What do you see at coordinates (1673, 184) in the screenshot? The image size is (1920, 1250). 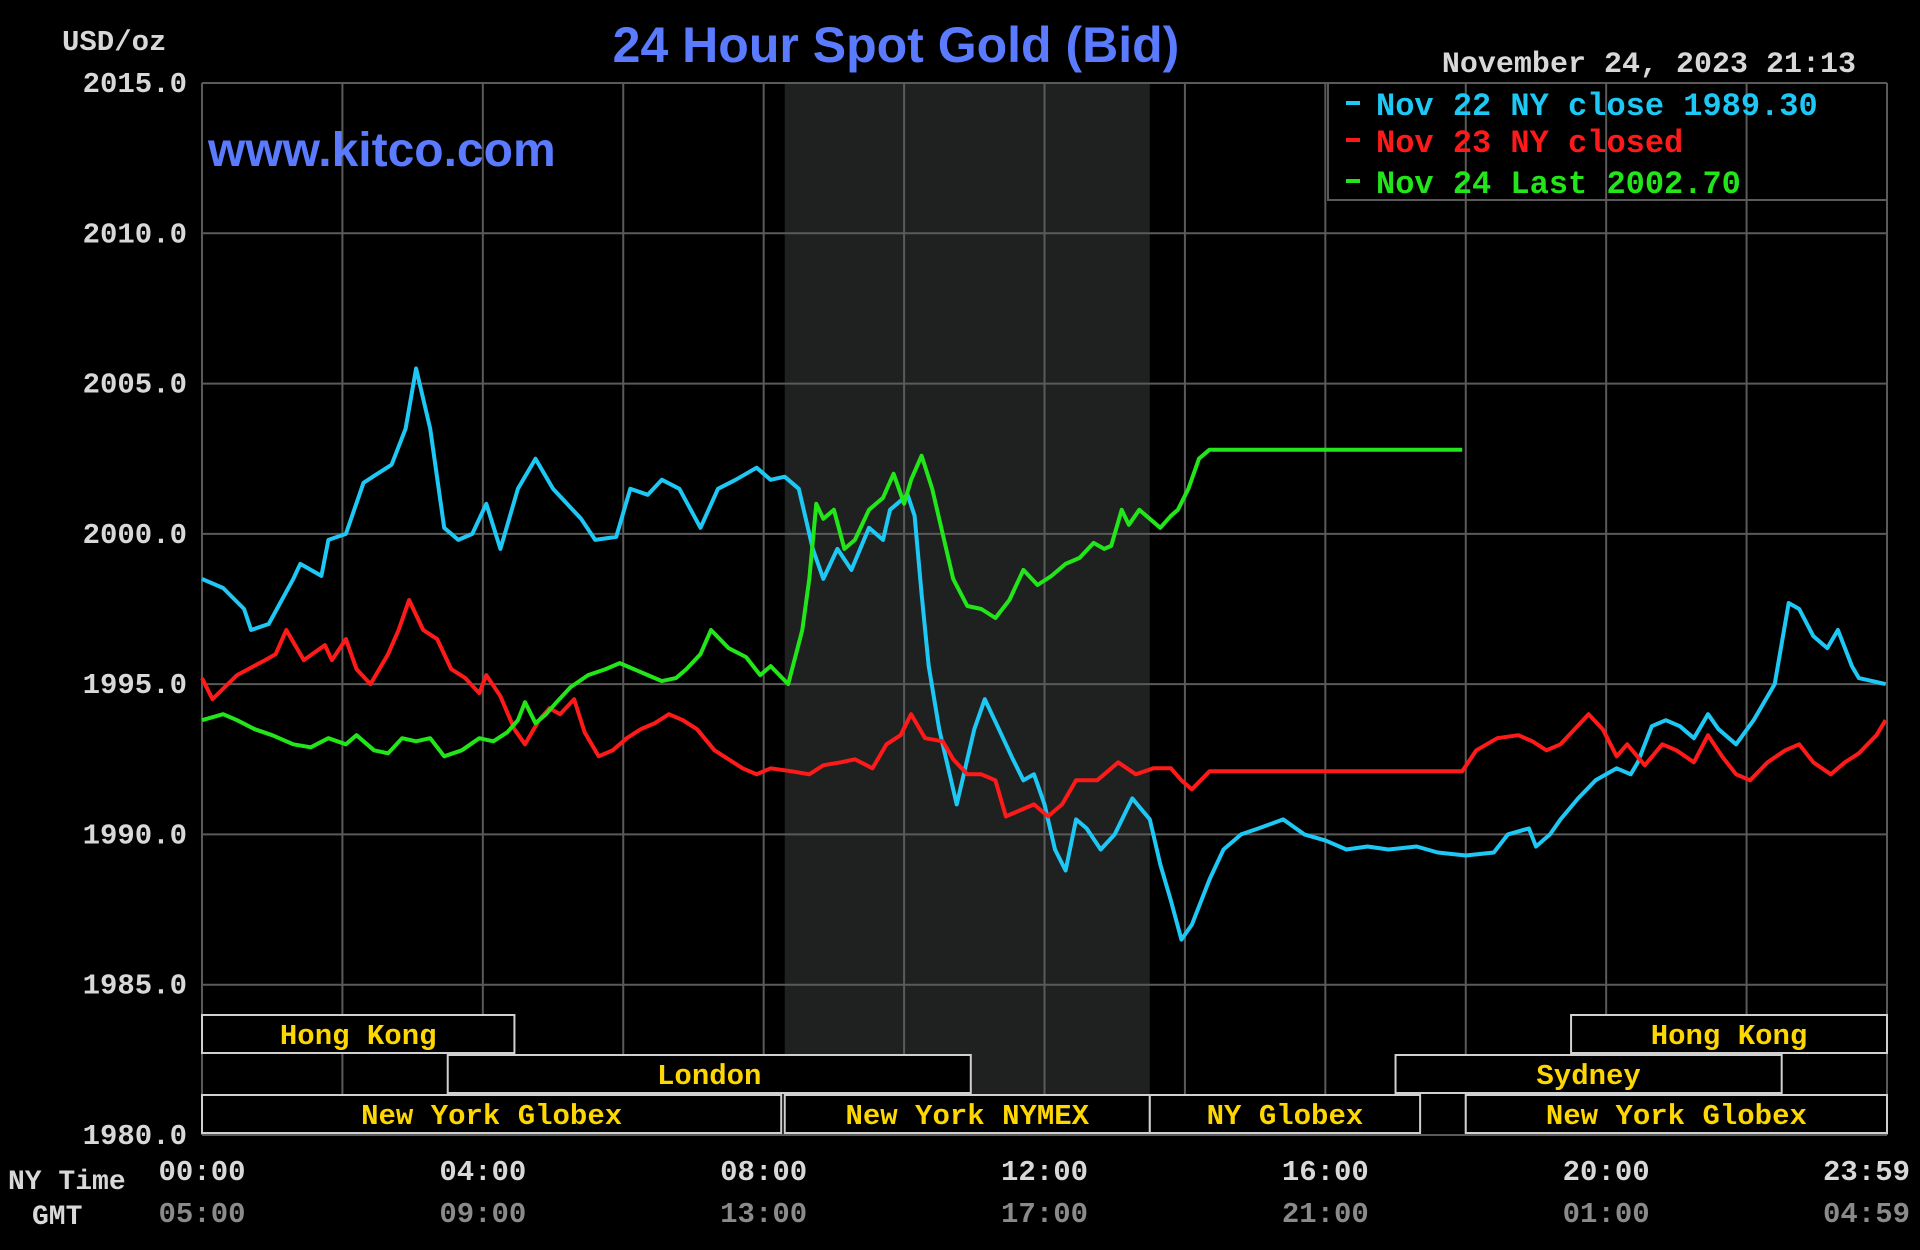 I see `legend-nov24-value: 2002.70` at bounding box center [1673, 184].